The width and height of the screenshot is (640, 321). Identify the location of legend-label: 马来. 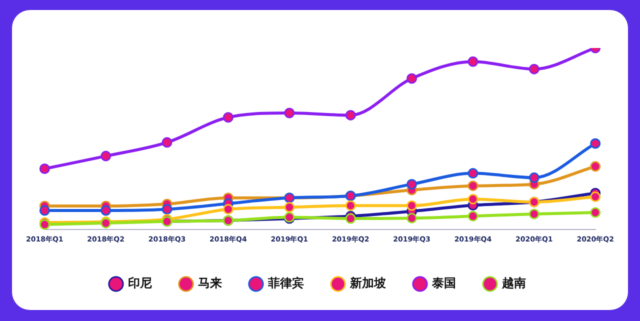
(210, 283).